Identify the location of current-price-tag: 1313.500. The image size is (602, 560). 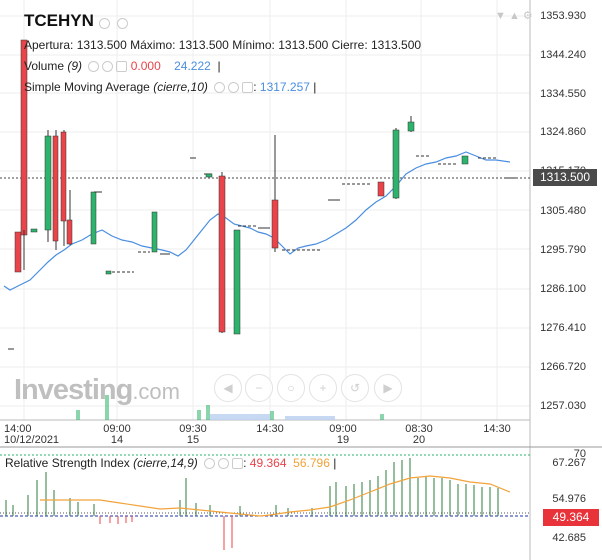
(565, 177).